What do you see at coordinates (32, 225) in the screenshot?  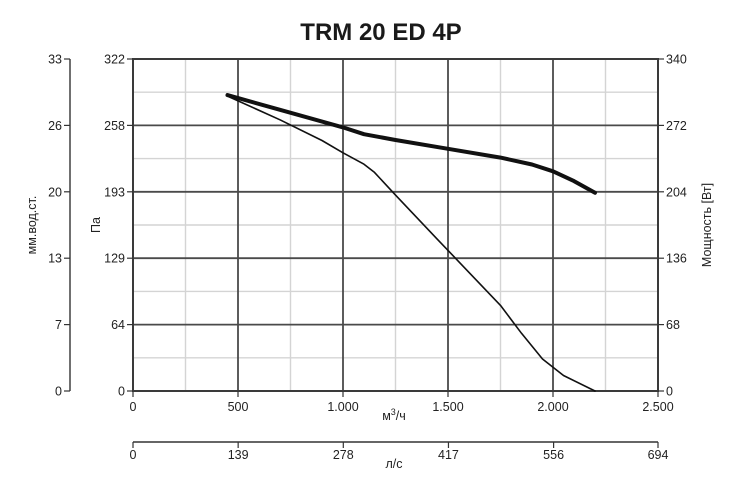 I see `y-axis-label-mm-water: мм.вод.ст.` at bounding box center [32, 225].